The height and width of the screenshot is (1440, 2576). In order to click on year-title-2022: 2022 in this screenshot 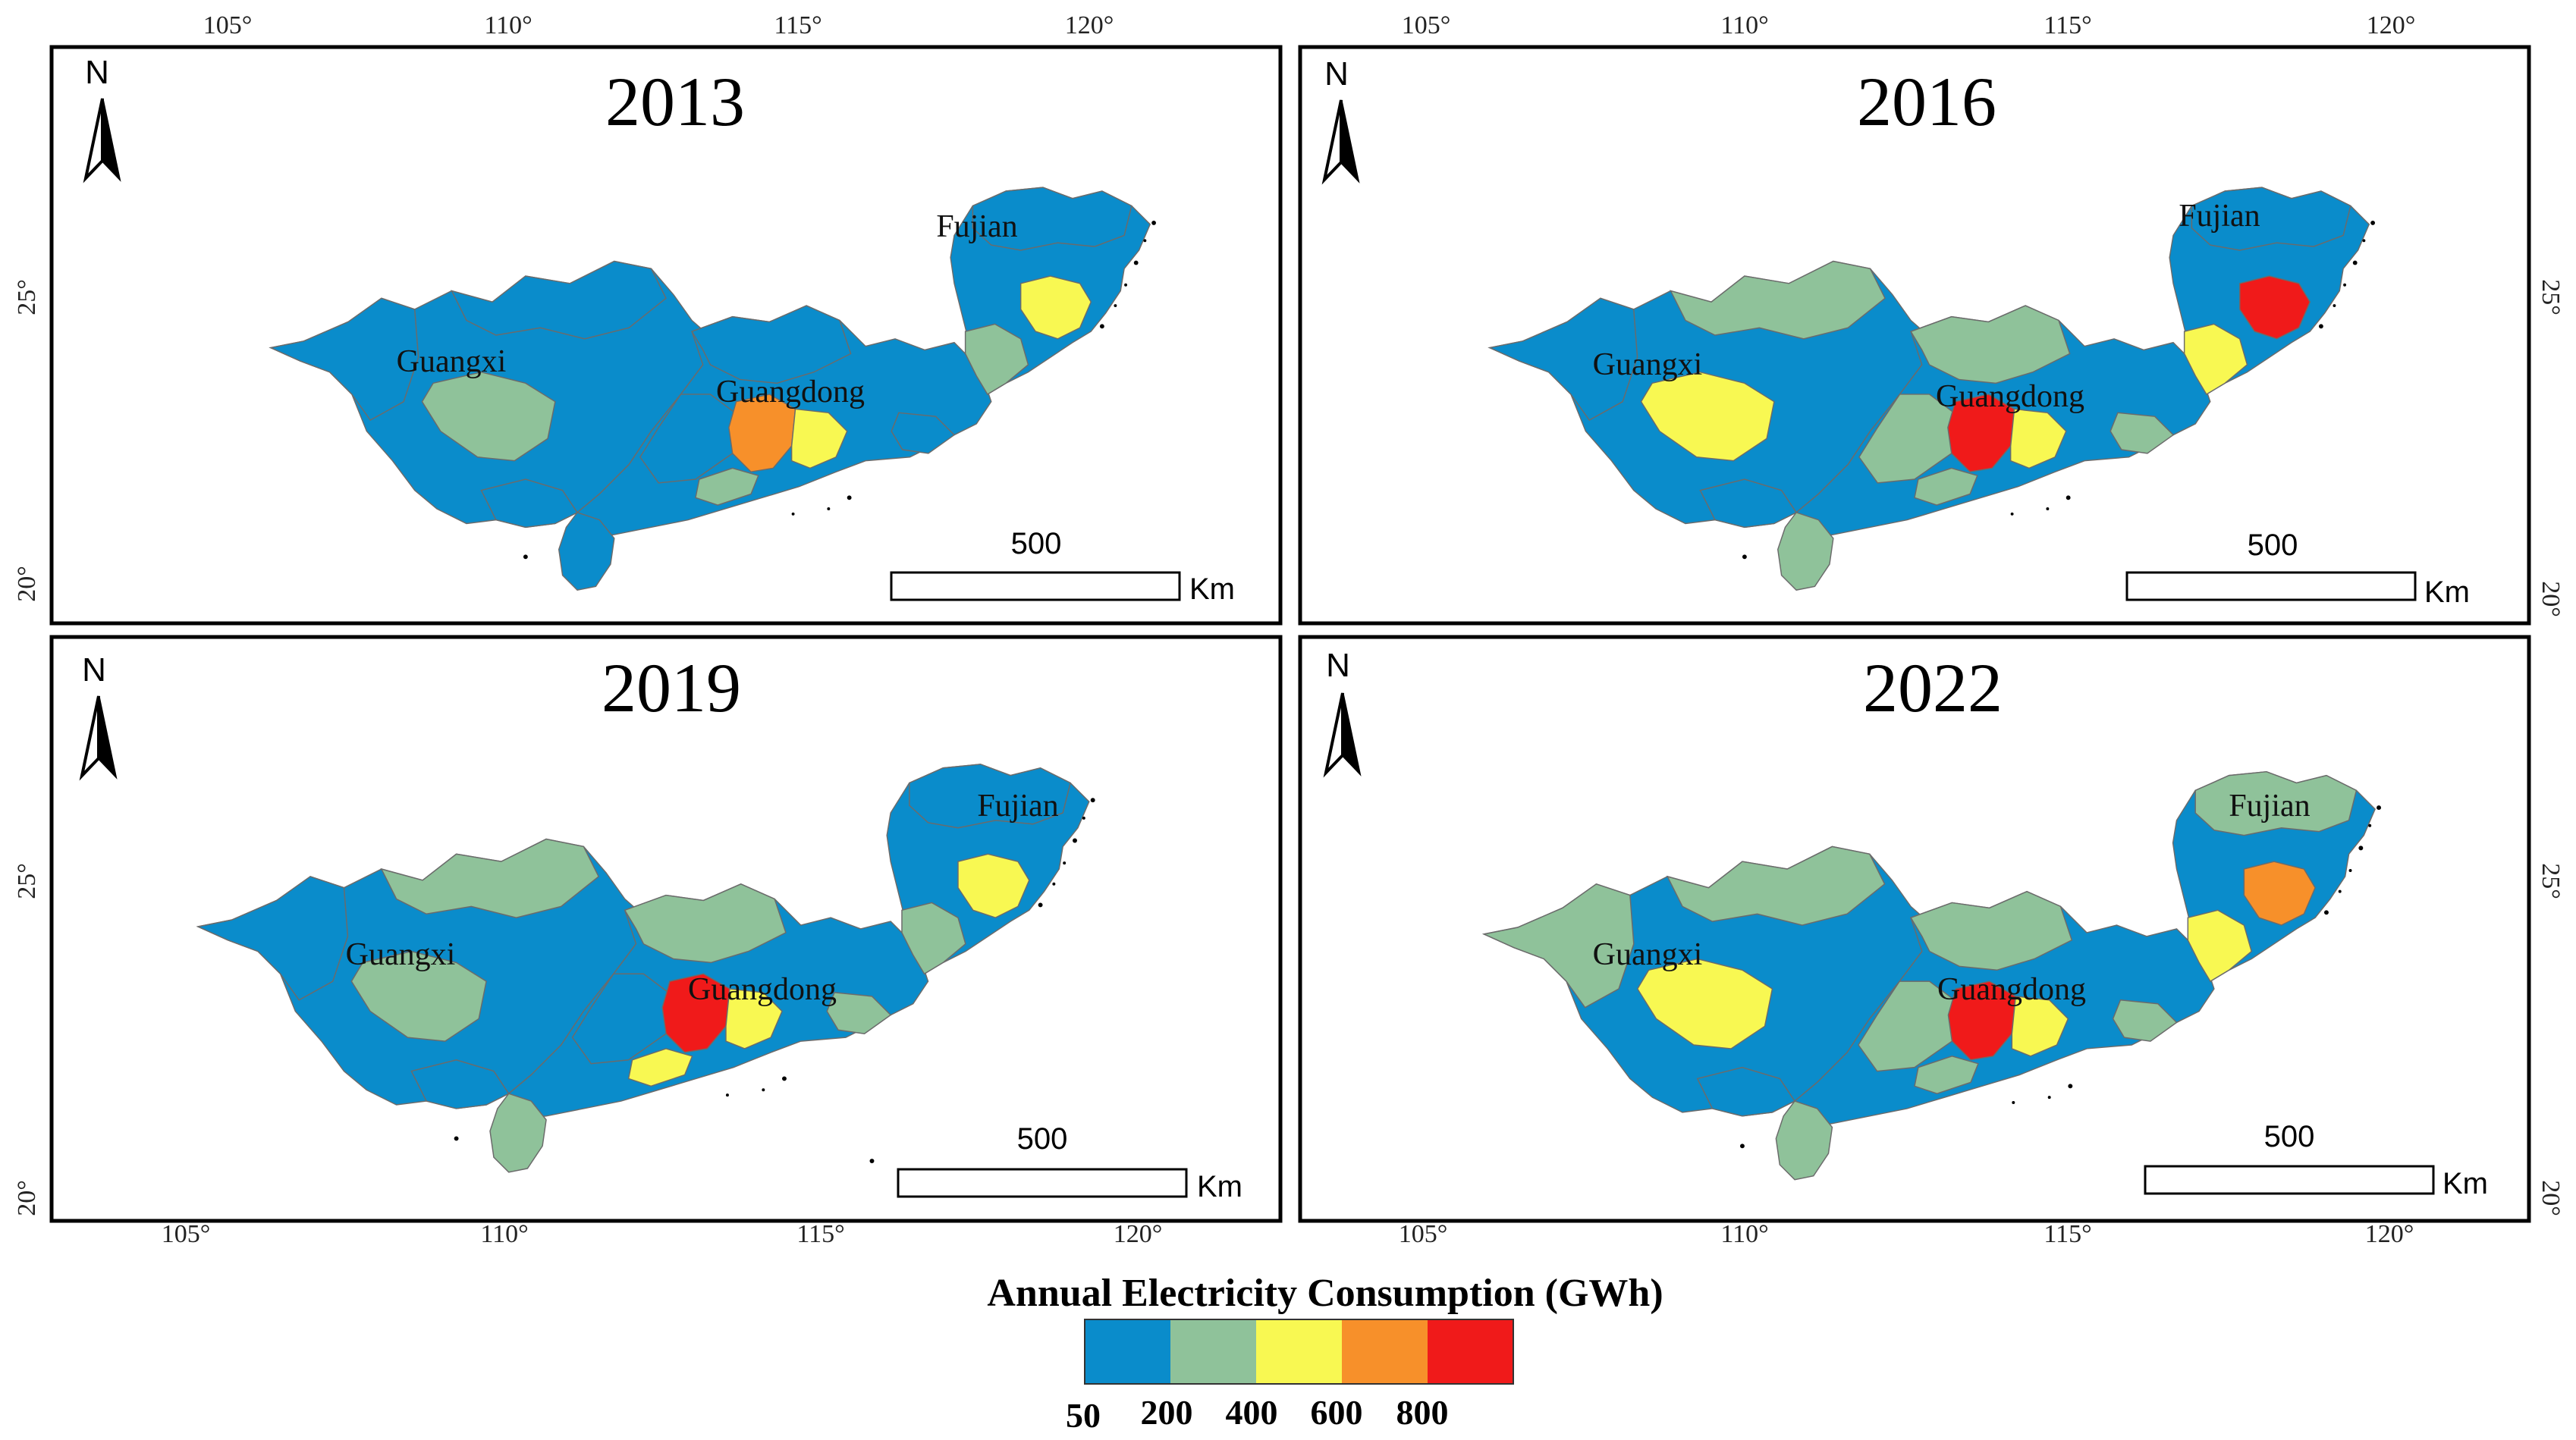, I will do `click(1933, 687)`.